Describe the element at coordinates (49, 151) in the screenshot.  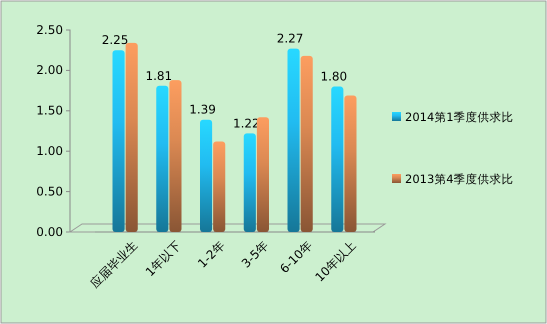
I see `y-tick-label: 1.00` at that location.